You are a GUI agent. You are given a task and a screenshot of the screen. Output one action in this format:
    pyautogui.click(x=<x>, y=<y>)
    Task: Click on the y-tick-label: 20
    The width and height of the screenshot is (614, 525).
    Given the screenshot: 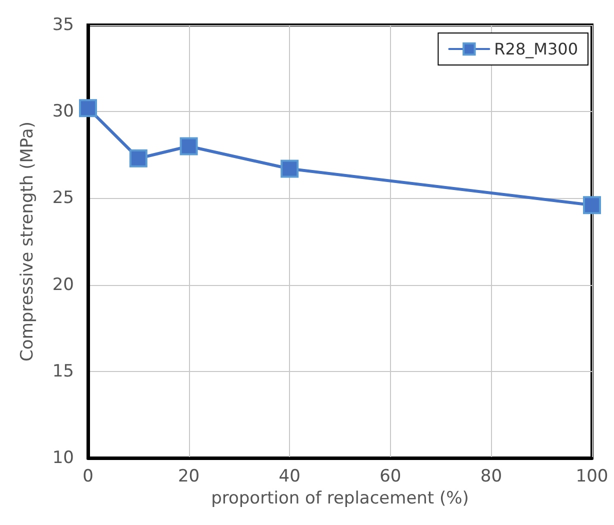 What is the action you would take?
    pyautogui.click(x=63, y=284)
    